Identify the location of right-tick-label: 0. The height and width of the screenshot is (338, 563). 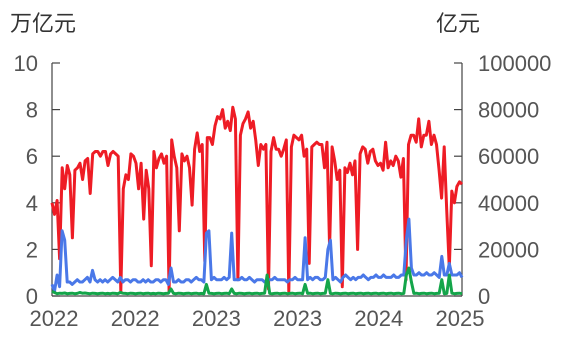
(484, 296).